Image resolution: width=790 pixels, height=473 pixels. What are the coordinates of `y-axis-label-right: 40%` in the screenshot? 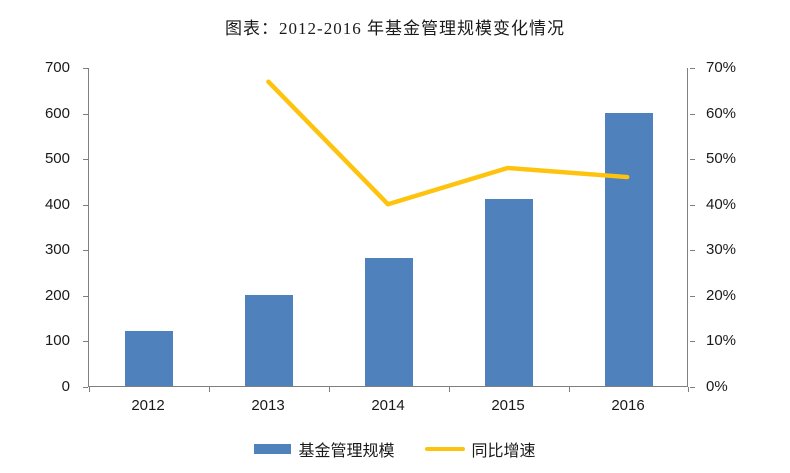 It's located at (721, 204).